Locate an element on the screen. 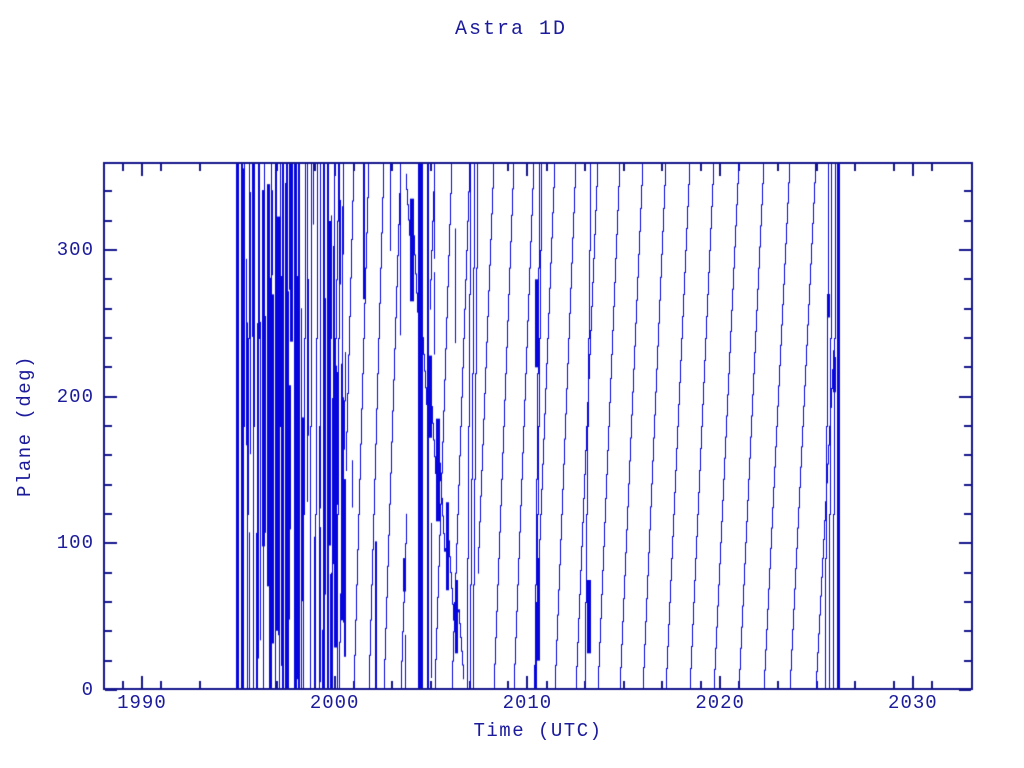 The height and width of the screenshot is (768, 1024). x-tick-label: 1990 is located at coordinates (142, 703).